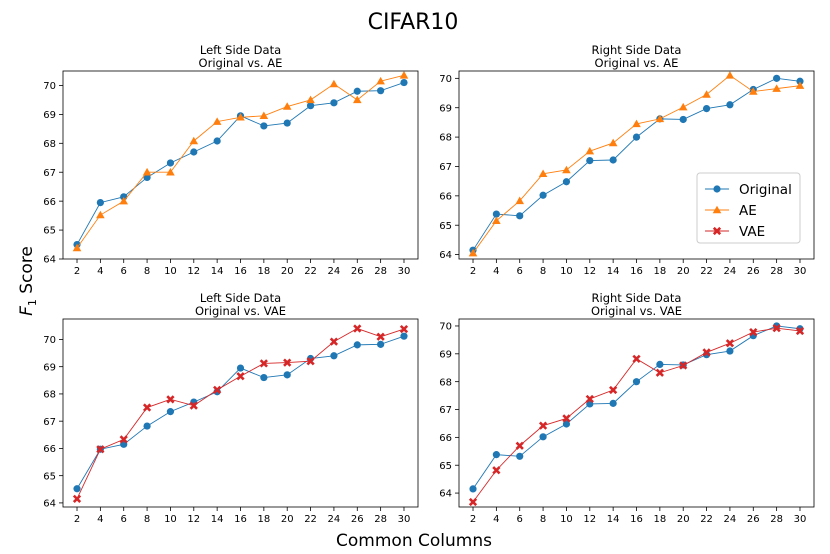 The image size is (830, 554). What do you see at coordinates (637, 50) in the screenshot?
I see `subplot-title: Right Side Data` at bounding box center [637, 50].